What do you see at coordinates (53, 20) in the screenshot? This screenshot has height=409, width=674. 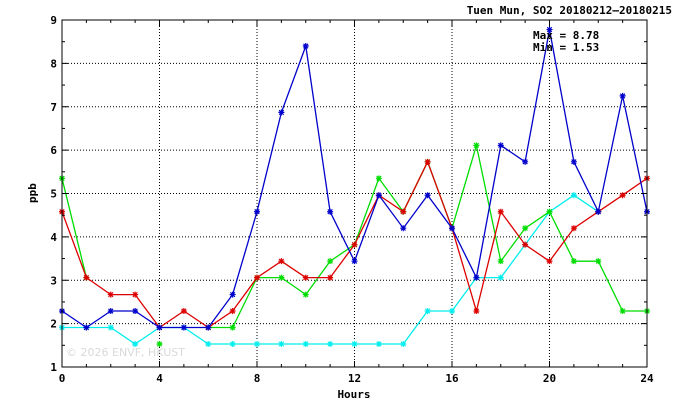 I see `y-tick-label: 9` at bounding box center [53, 20].